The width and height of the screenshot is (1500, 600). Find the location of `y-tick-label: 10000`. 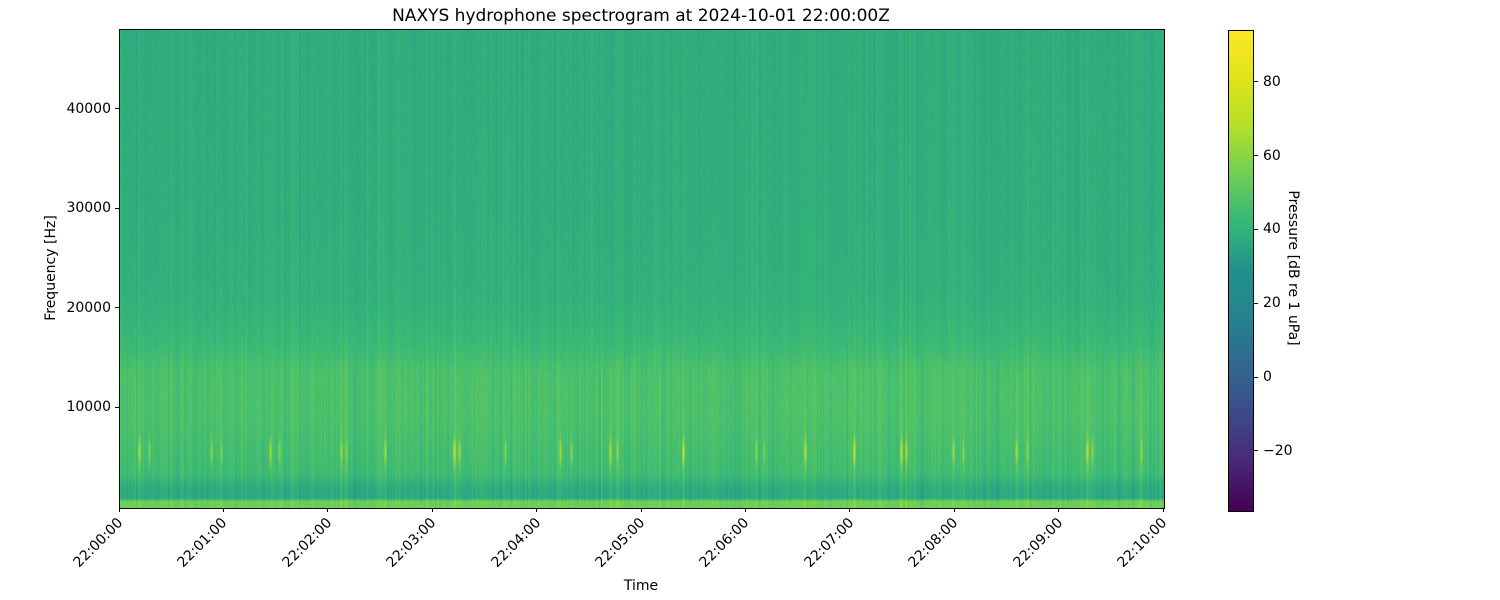

y-tick-label: 10000 is located at coordinates (88, 407).